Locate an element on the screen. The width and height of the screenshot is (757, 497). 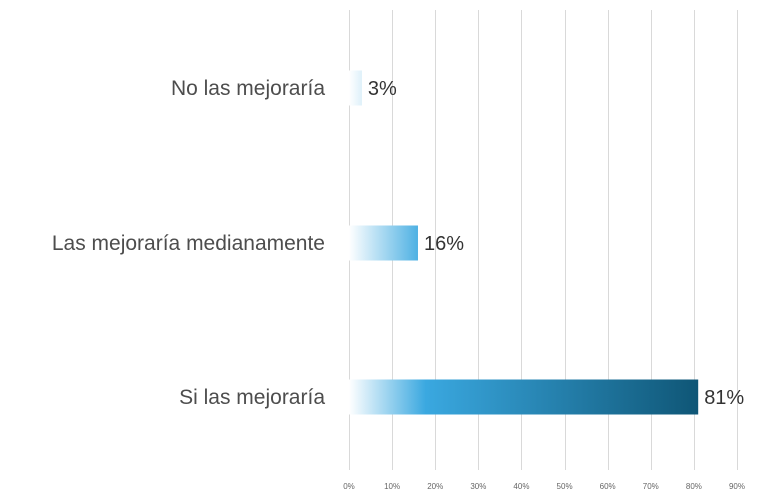
data-label: 16% is located at coordinates (444, 244).